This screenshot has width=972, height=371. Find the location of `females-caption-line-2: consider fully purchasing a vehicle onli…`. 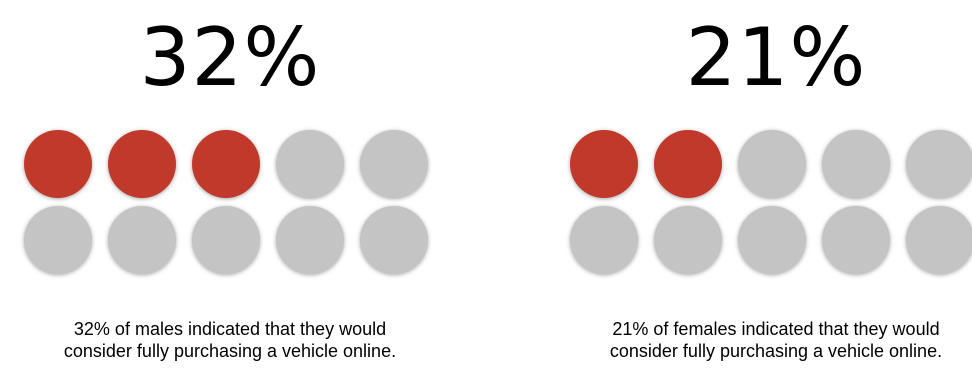

females-caption-line-2: consider fully purchasing a vehicle onli… is located at coordinates (776, 351).